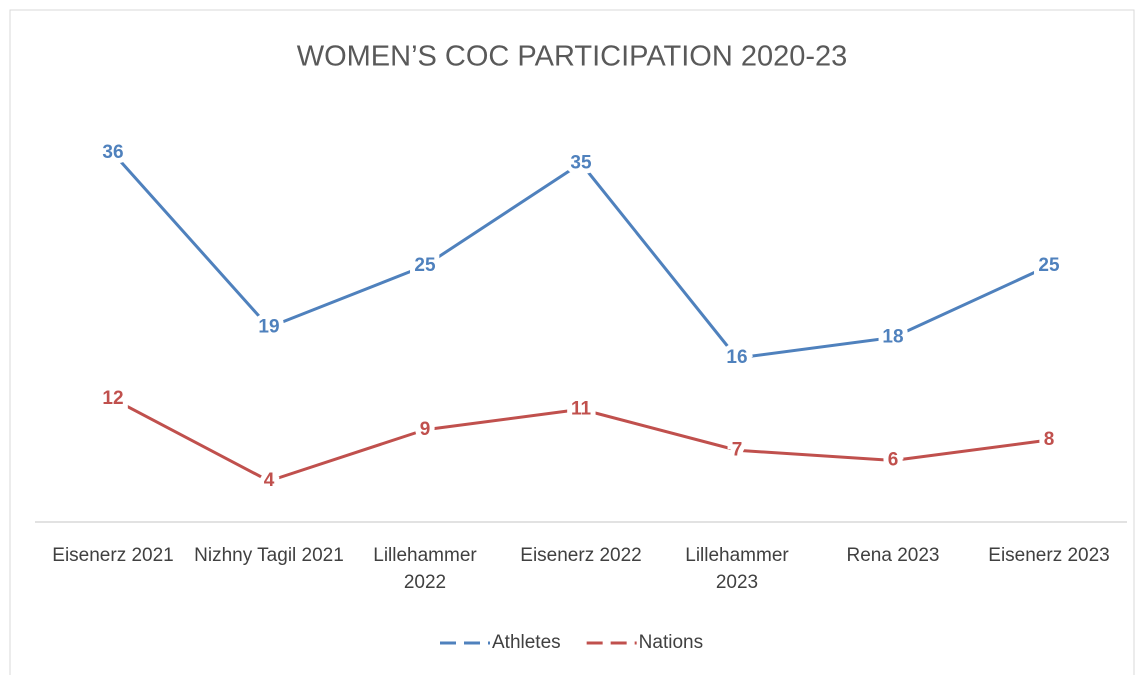 Image resolution: width=1144 pixels, height=675 pixels. I want to click on data-label: 6, so click(893, 460).